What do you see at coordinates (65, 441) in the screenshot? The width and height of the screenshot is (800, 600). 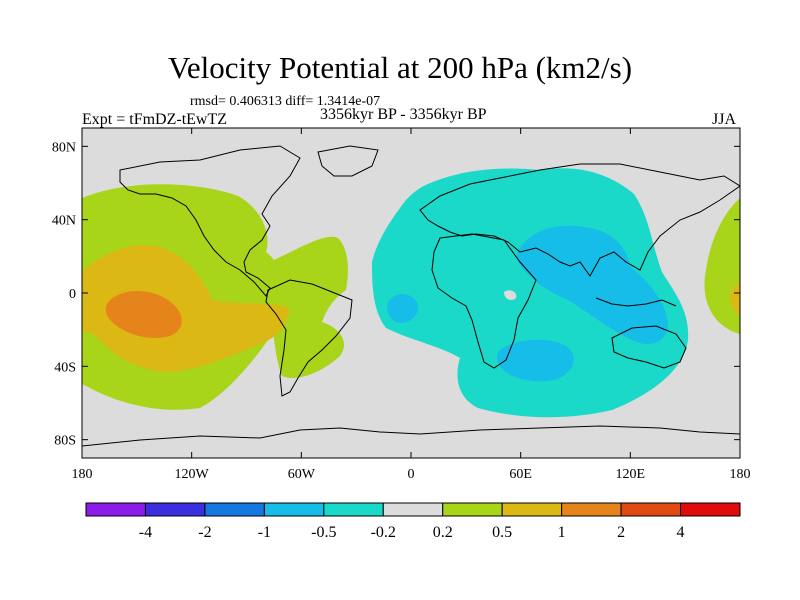 I see `y-tick-label: 80S` at bounding box center [65, 441].